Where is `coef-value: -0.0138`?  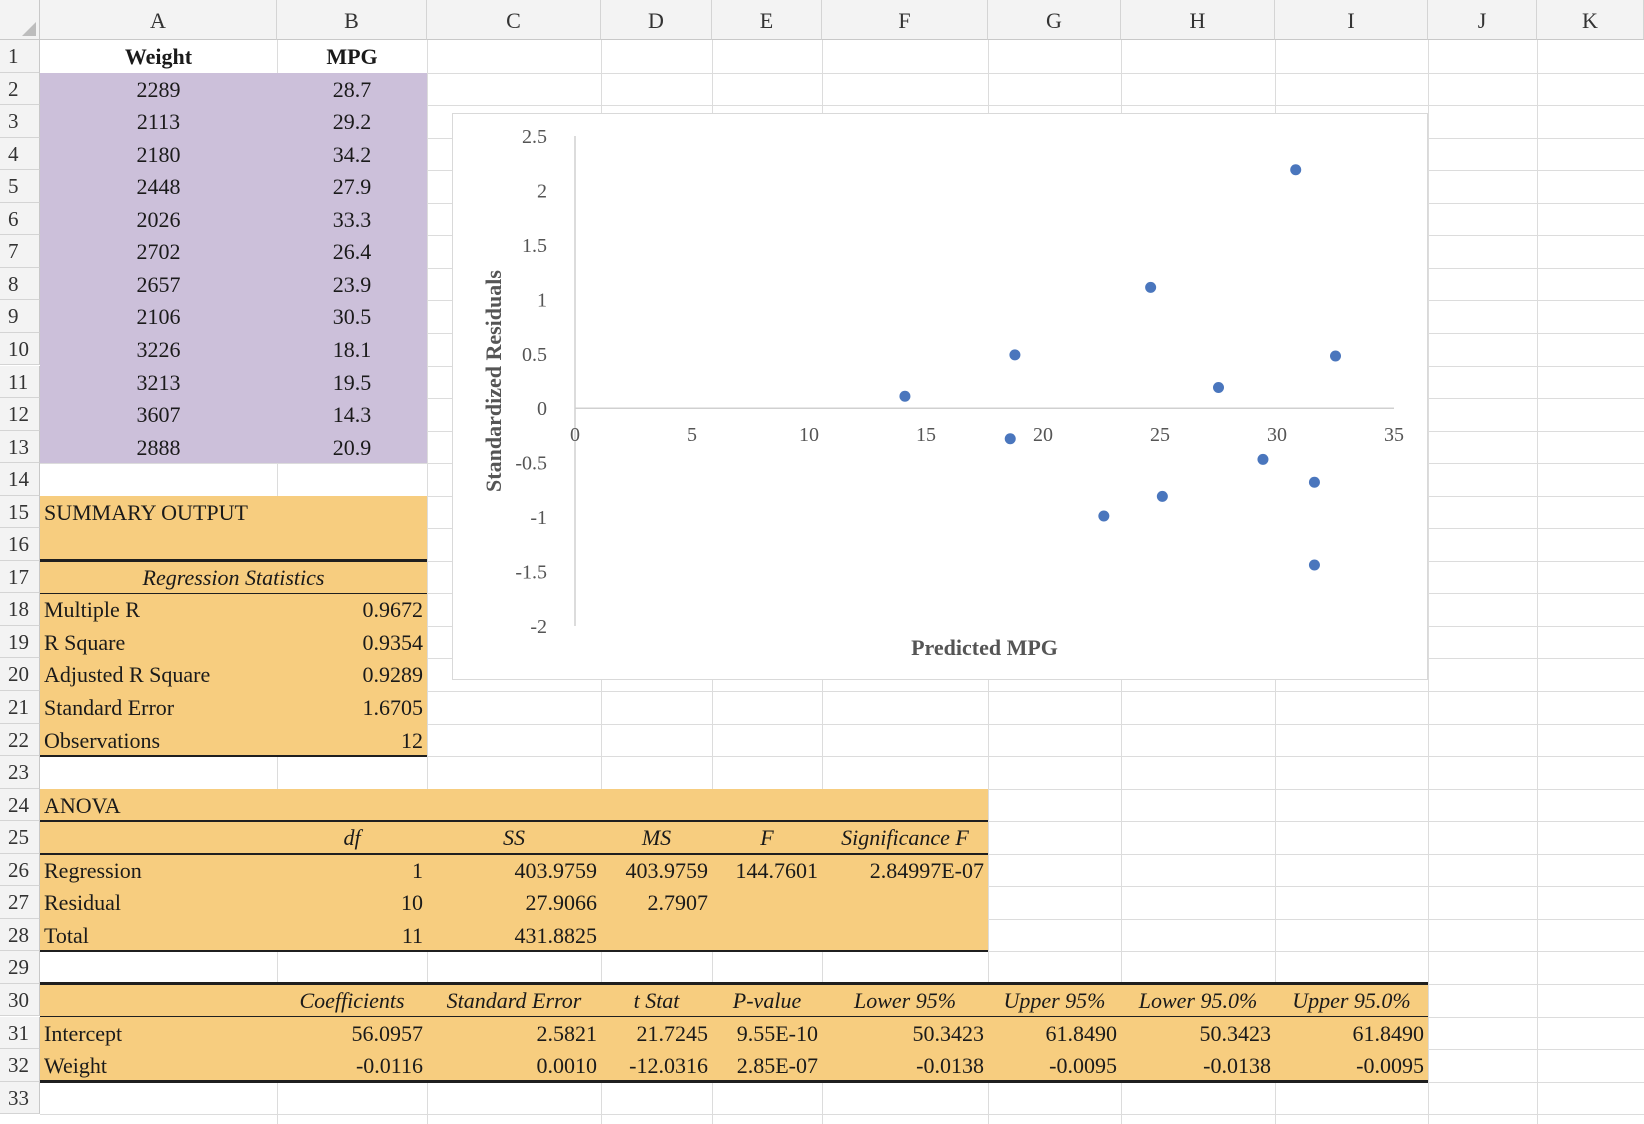 coef-value: -0.0138 is located at coordinates (1237, 1066).